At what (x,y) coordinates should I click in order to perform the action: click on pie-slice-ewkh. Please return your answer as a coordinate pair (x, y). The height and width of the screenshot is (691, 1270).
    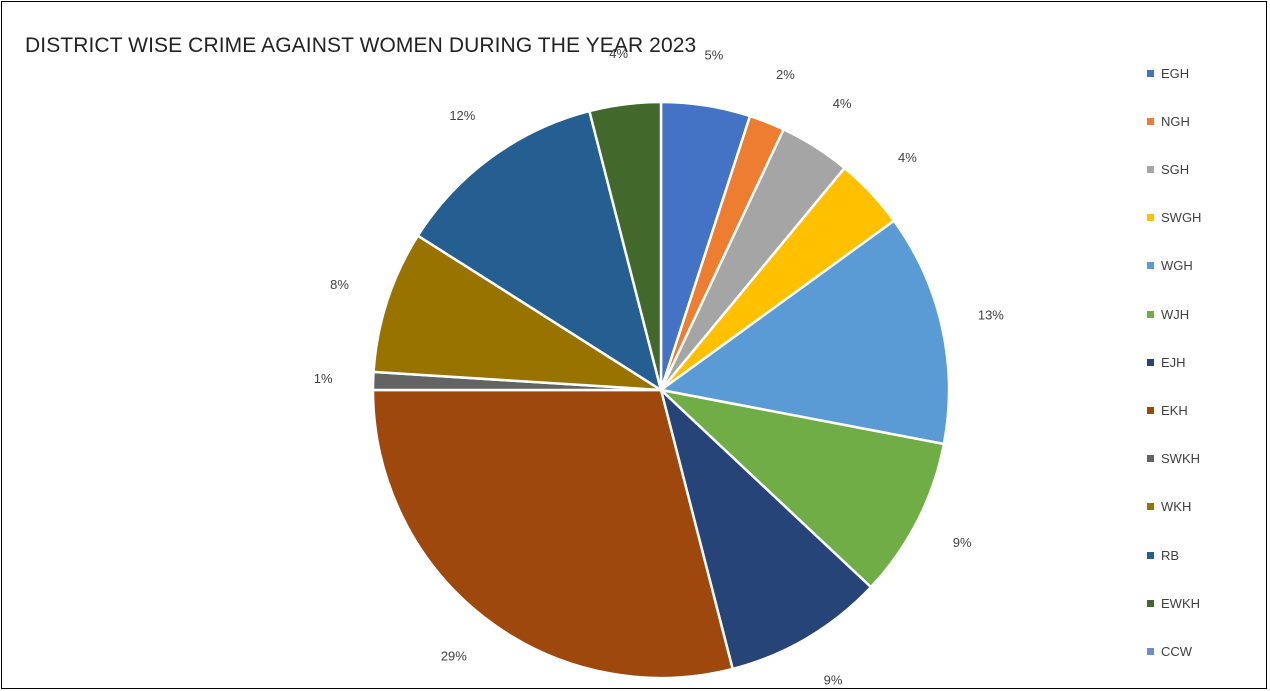
    Looking at the image, I should click on (625, 246).